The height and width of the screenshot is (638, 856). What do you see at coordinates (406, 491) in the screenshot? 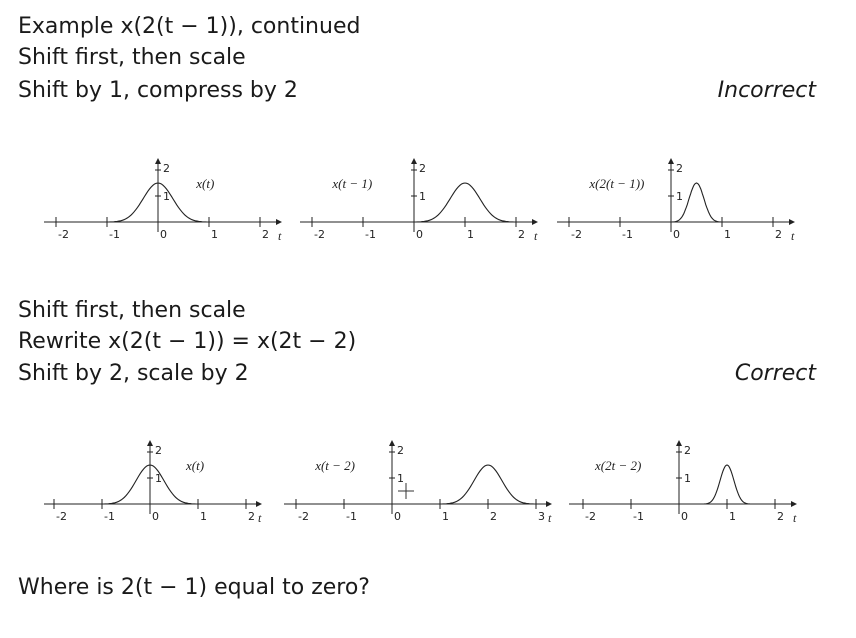
I see `crosshair-cursor-icon` at bounding box center [406, 491].